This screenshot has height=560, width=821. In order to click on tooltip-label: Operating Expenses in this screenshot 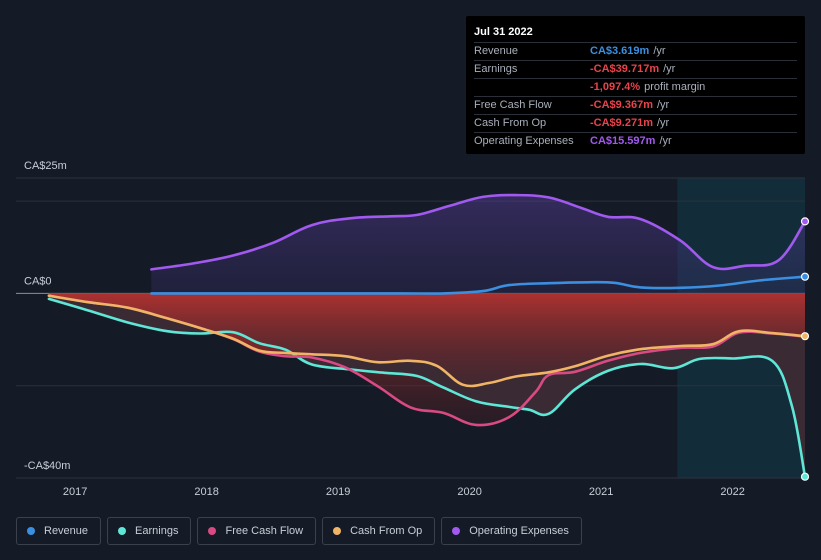, I will do `click(524, 141)`.